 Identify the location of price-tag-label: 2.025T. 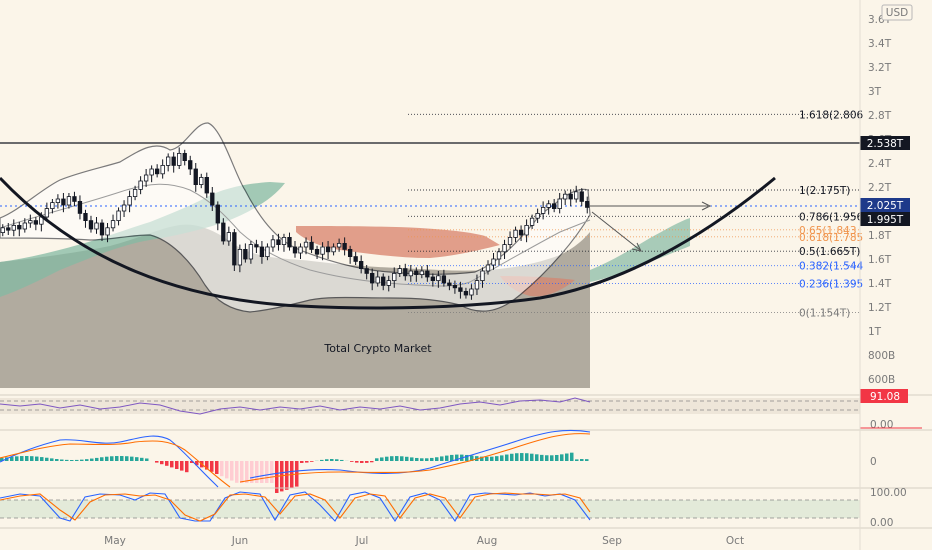
(885, 206).